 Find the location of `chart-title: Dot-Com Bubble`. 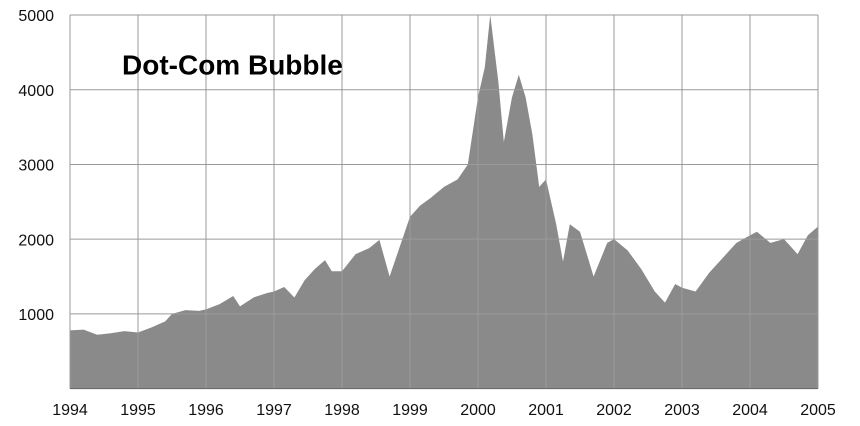

chart-title: Dot-Com Bubble is located at coordinates (232, 64).